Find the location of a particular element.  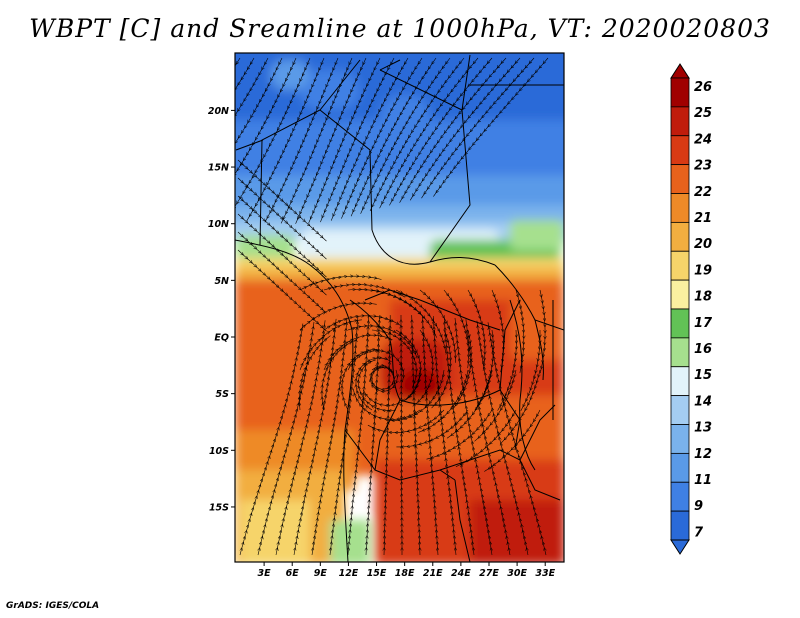

colorbar-label: 9 is located at coordinates (698, 506).